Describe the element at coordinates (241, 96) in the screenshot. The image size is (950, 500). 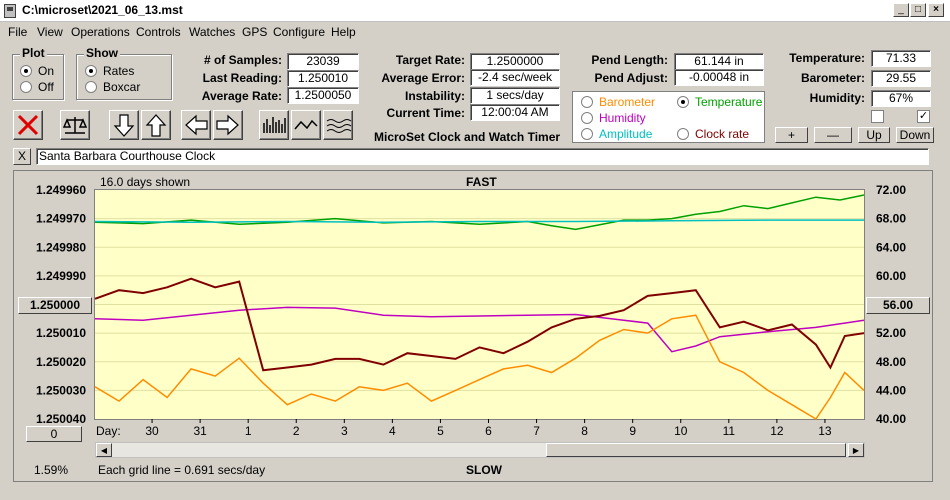
I see `average-rate-label: Average Rate:` at that location.